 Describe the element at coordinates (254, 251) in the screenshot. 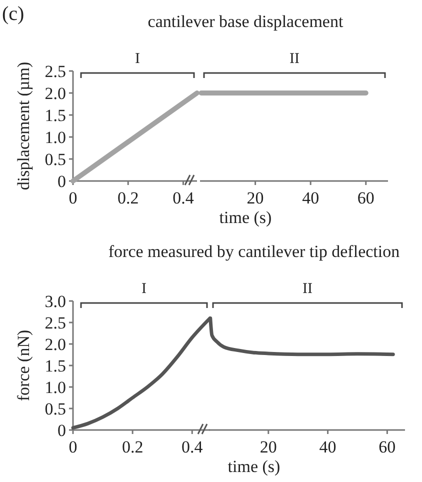

I see `text: force measured by cantilever tip deflection` at that location.